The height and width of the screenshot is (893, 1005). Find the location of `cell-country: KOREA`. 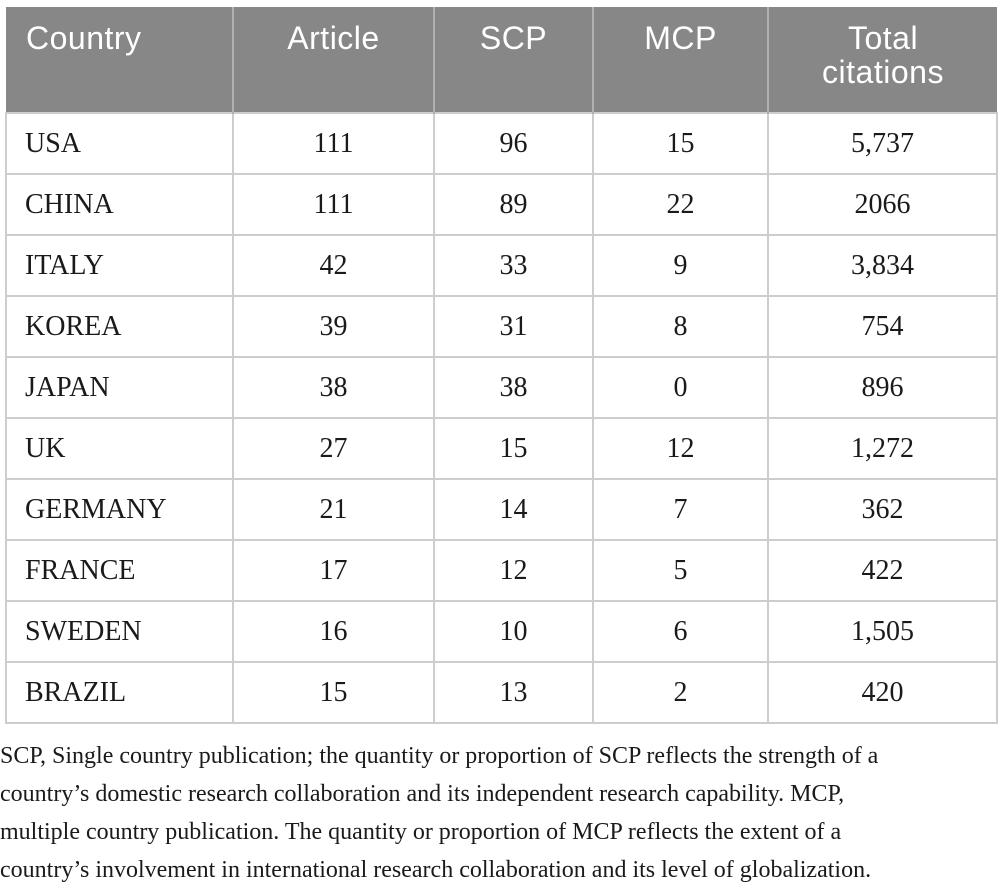

cell-country: KOREA is located at coordinates (119, 326).